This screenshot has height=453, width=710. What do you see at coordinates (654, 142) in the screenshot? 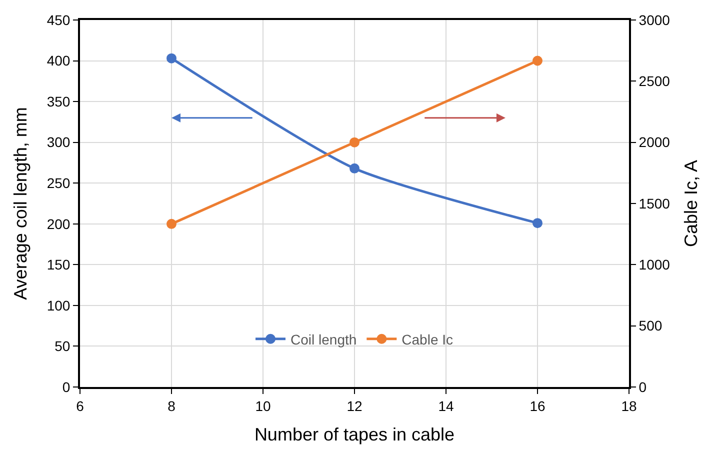
I see `y2-tick-label: 2000` at bounding box center [654, 142].